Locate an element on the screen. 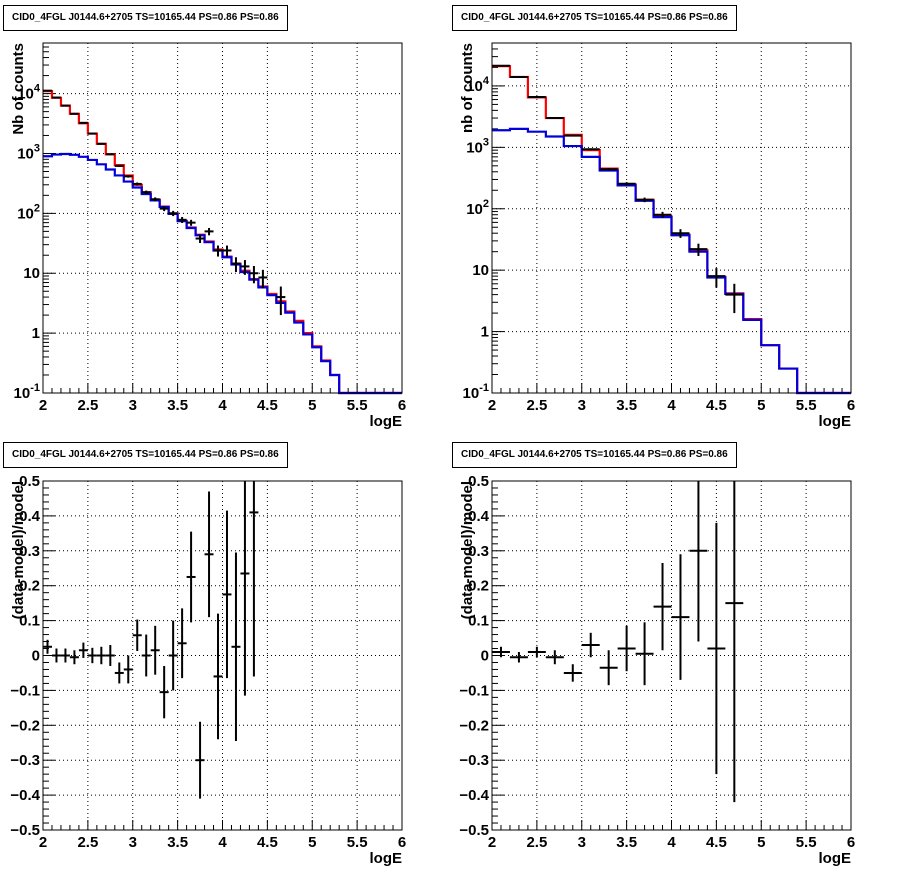 The image size is (898, 875). y-tick-label: 0.4 is located at coordinates (30, 516).